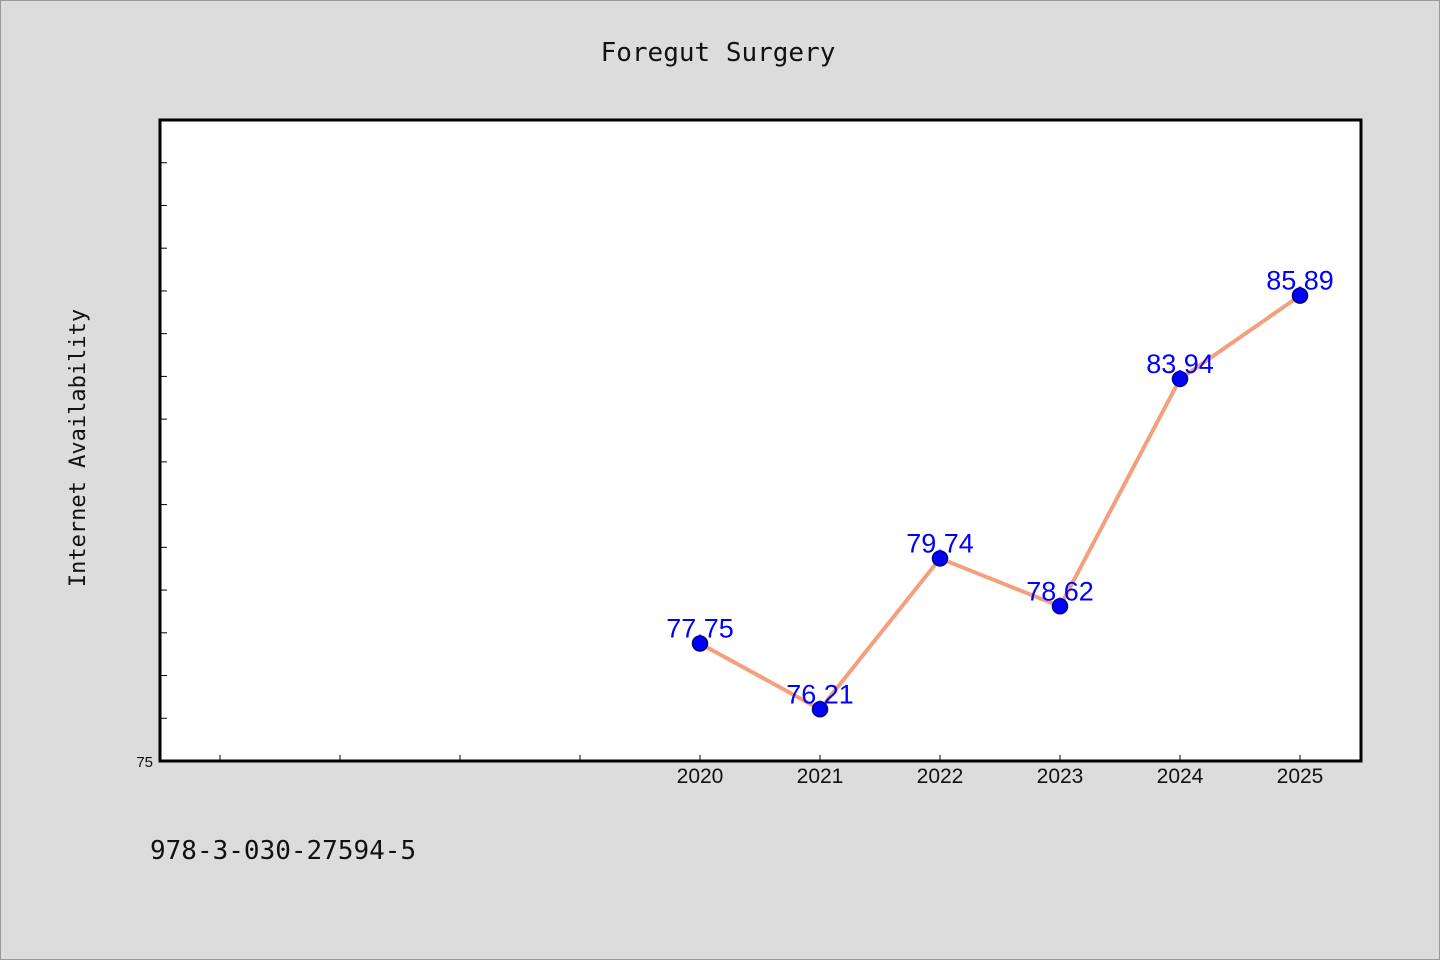 Image resolution: width=1440 pixels, height=960 pixels. What do you see at coordinates (940, 543) in the screenshot?
I see `data-label: 79.74` at bounding box center [940, 543].